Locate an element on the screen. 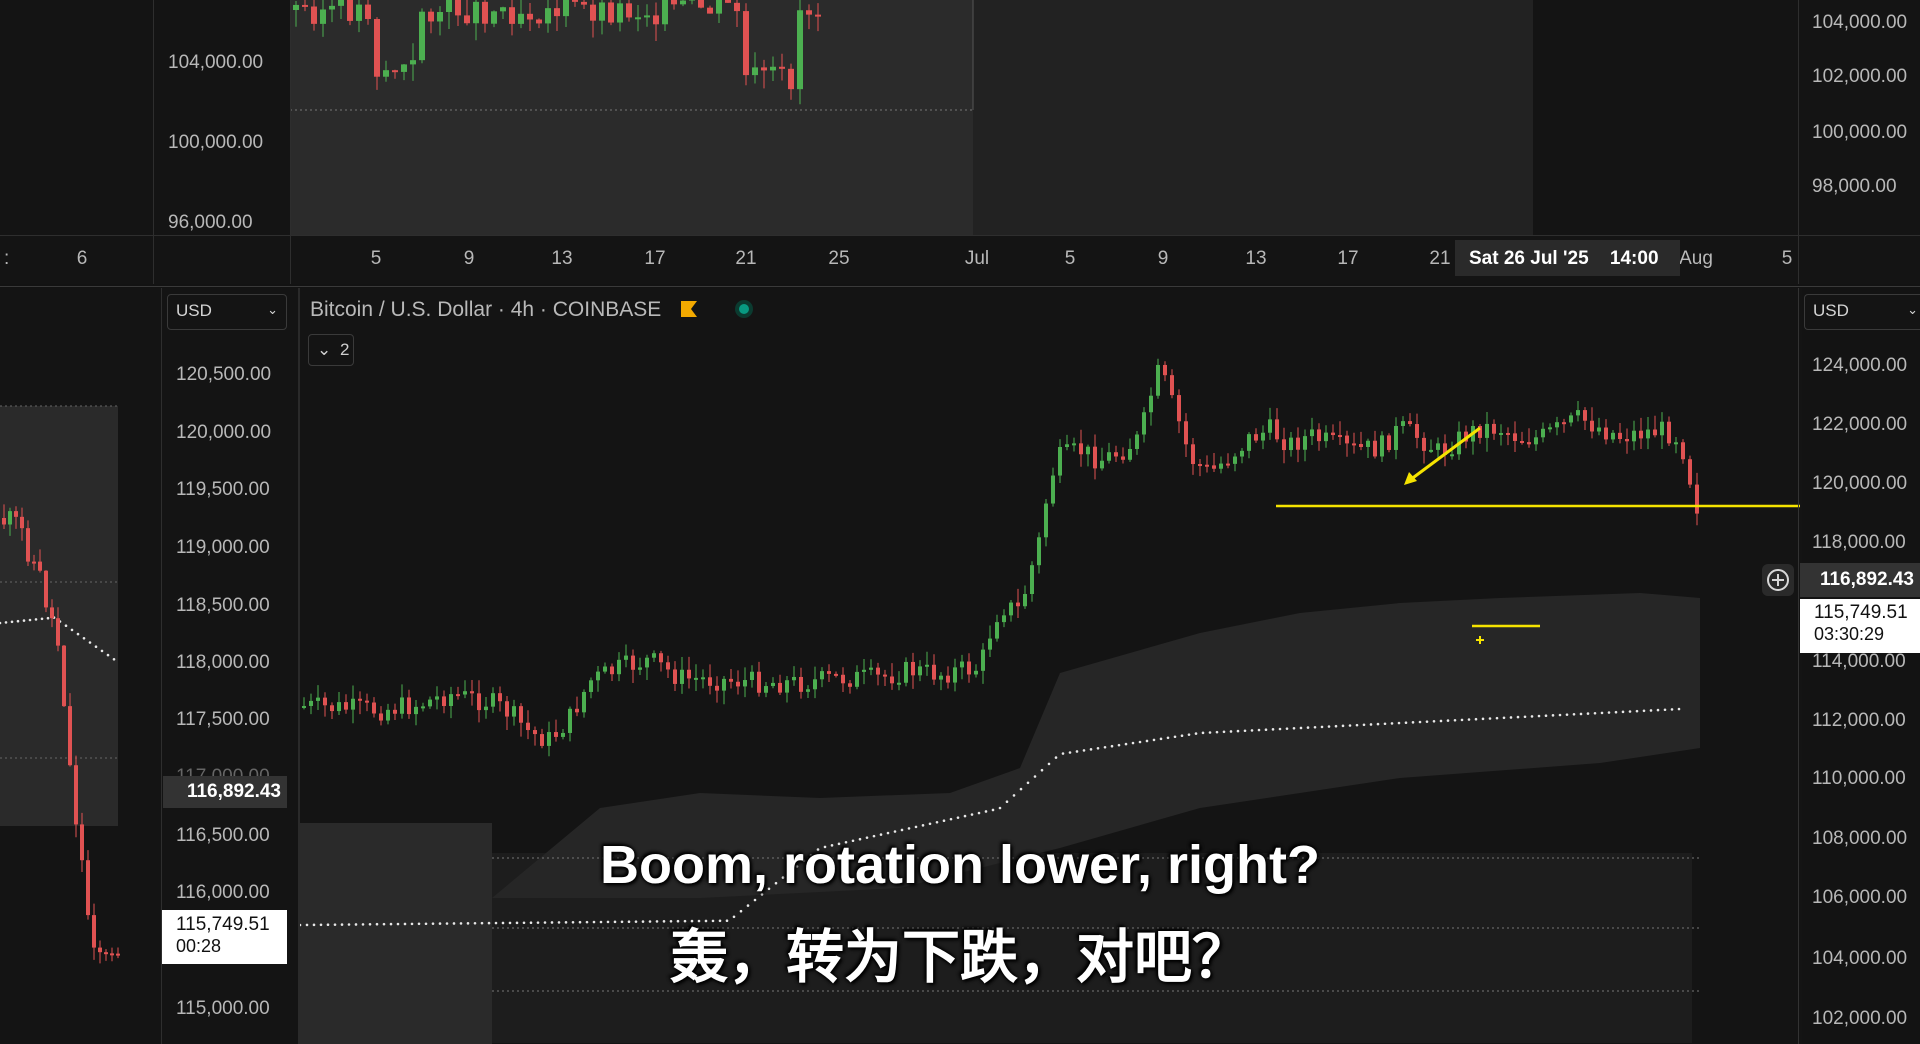  left-chart-canvas is located at coordinates (80, 666).